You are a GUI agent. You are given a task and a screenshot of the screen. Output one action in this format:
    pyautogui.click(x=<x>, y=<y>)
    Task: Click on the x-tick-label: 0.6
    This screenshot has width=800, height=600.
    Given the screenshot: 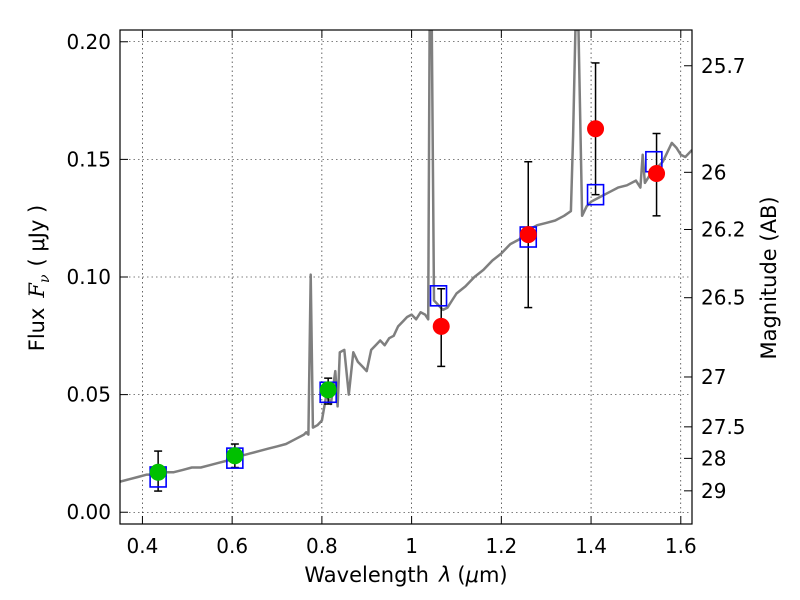 What is the action you would take?
    pyautogui.click(x=232, y=546)
    